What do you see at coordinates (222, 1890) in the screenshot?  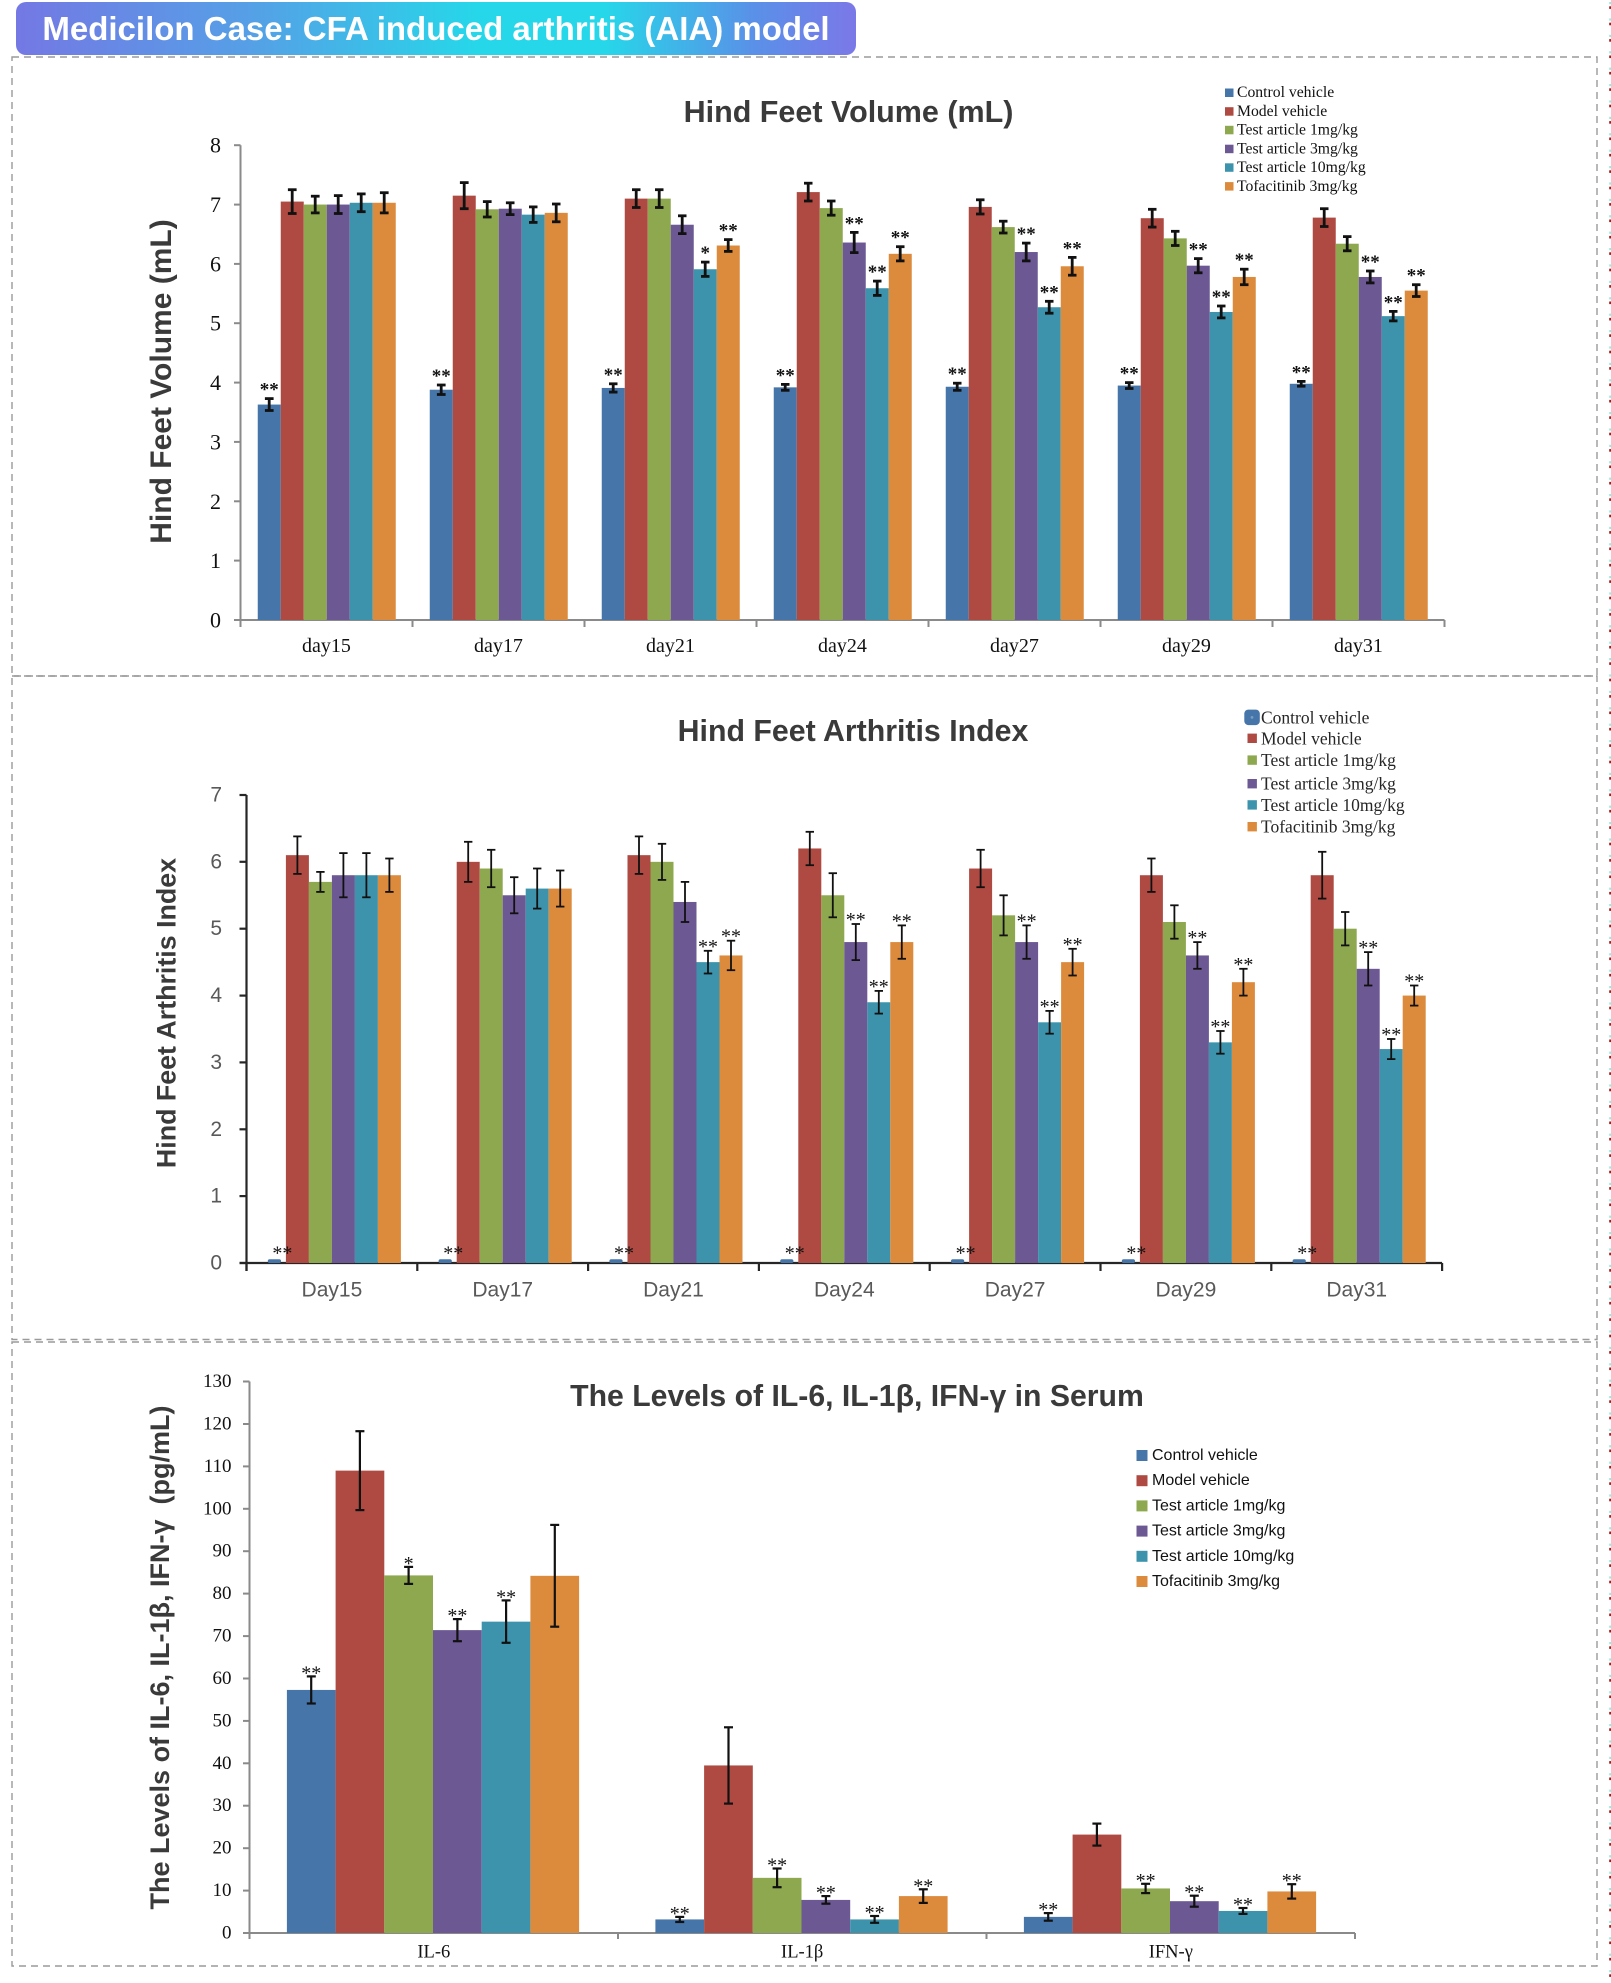 I see `svg-text: 10` at bounding box center [222, 1890].